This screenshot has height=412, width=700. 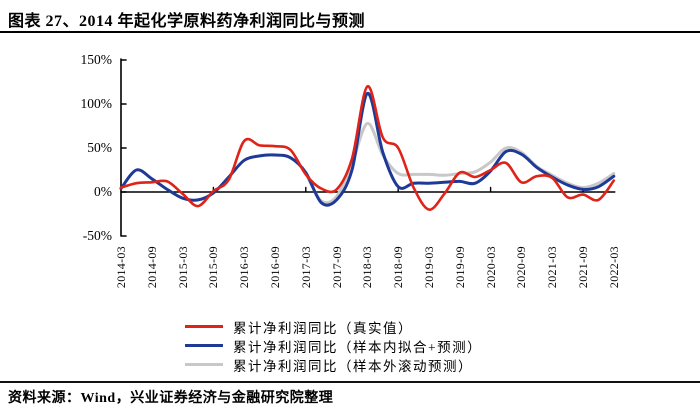 What do you see at coordinates (459, 267) in the screenshot?
I see `x-axis-tick-label: 2019-09` at bounding box center [459, 267].